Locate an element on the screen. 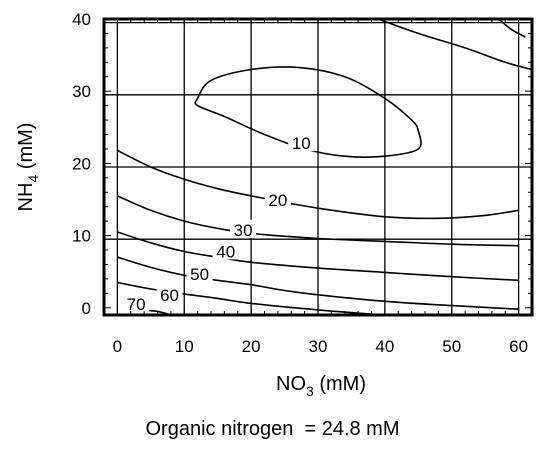  x-tick-labels: 0 10 20 30 40 50 60 is located at coordinates (320, 346).